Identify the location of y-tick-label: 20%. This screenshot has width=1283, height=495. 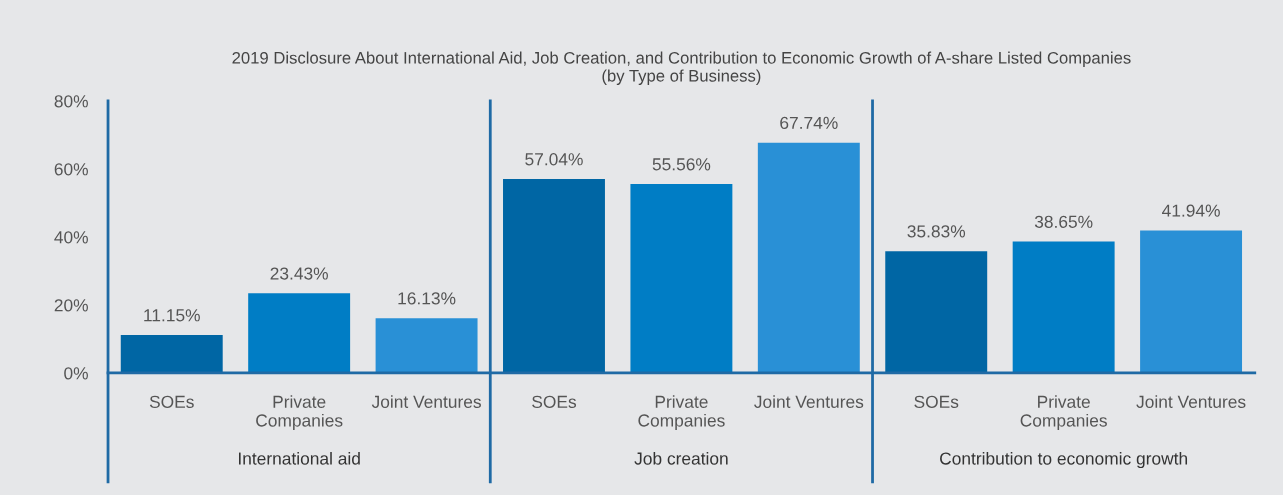
(71, 305).